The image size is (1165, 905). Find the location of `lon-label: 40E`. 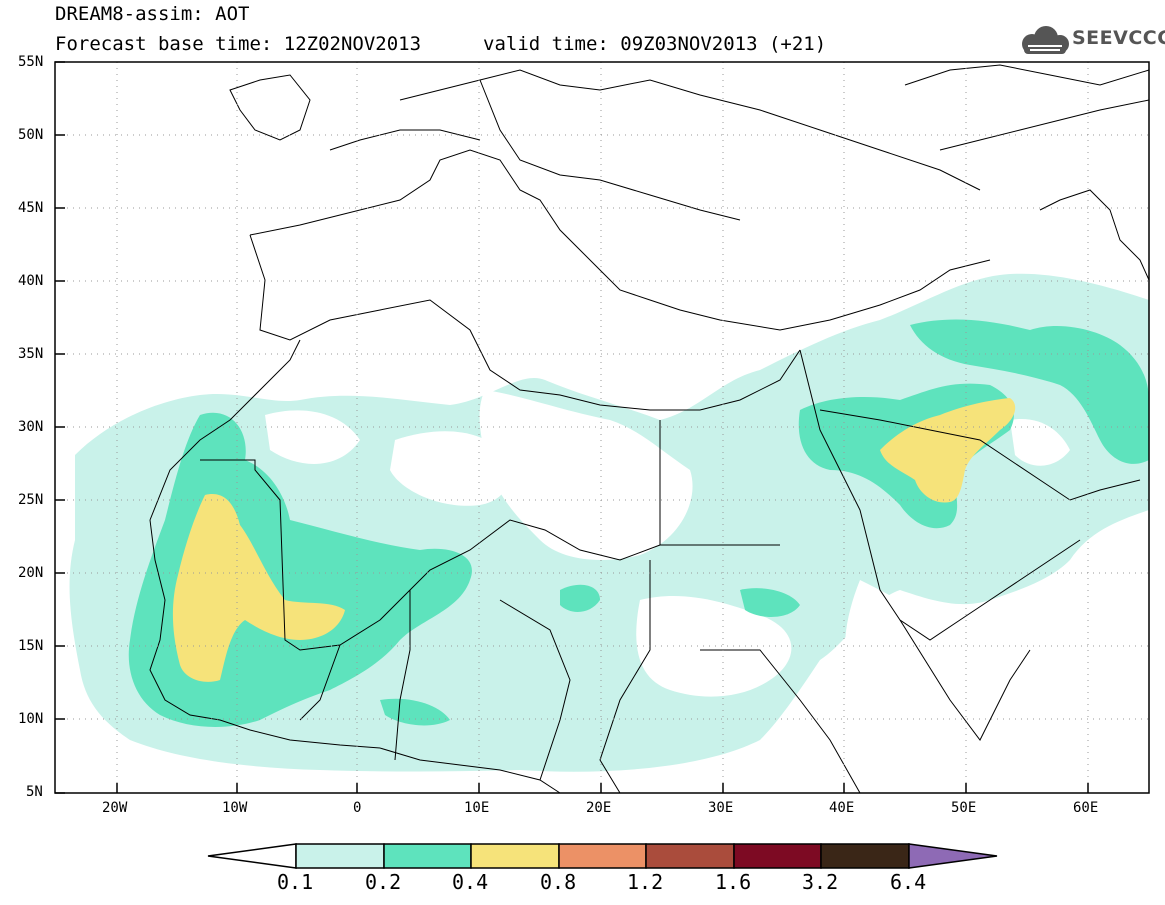

lon-label: 40E is located at coordinates (842, 808).